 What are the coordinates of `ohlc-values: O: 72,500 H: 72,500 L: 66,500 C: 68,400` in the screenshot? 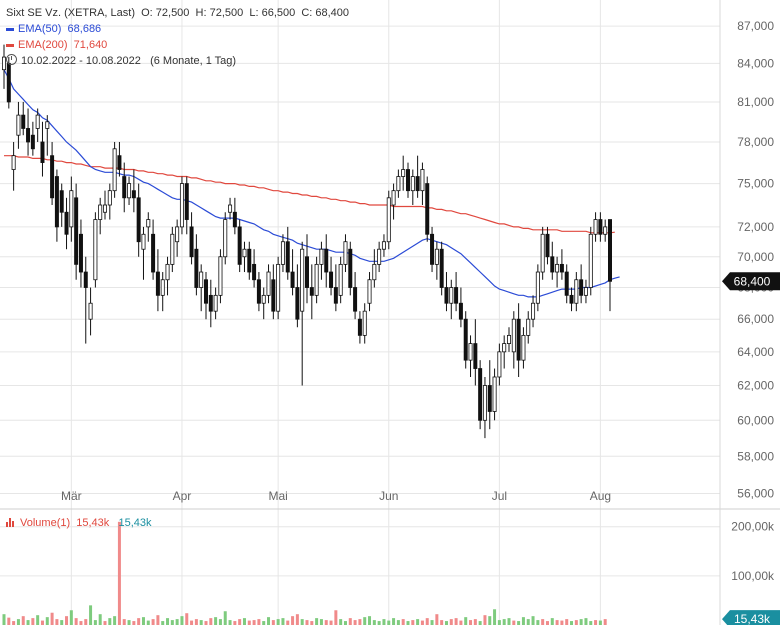 It's located at (245, 13).